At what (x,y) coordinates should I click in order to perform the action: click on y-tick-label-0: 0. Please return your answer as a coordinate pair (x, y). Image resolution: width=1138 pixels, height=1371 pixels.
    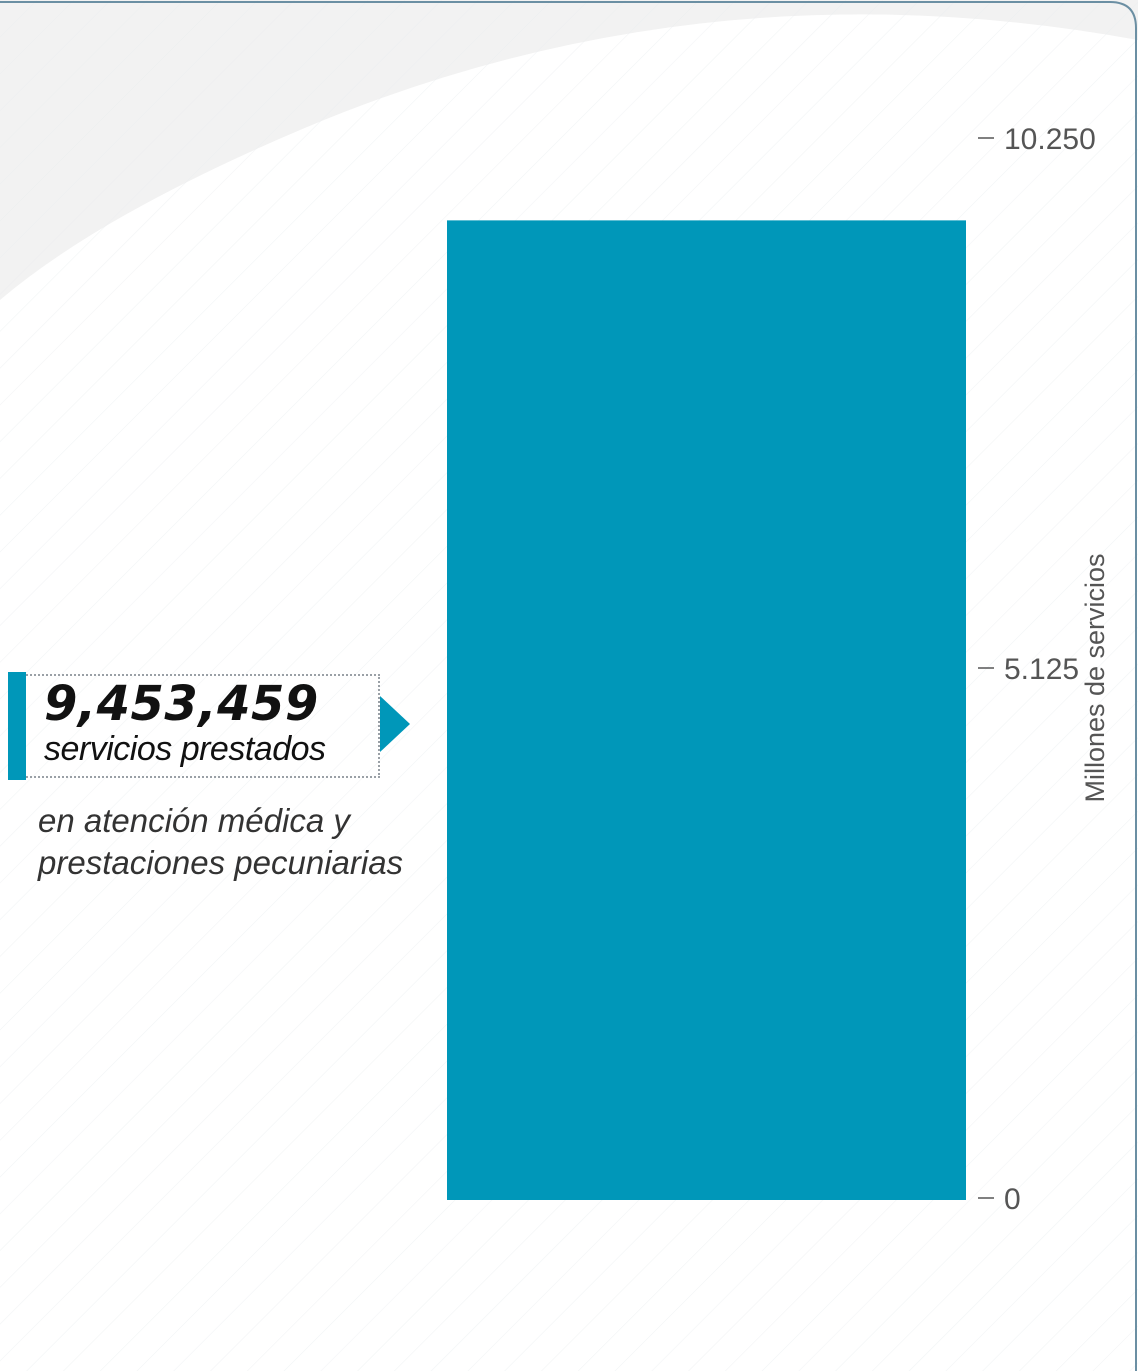
    Looking at the image, I should click on (1012, 1199).